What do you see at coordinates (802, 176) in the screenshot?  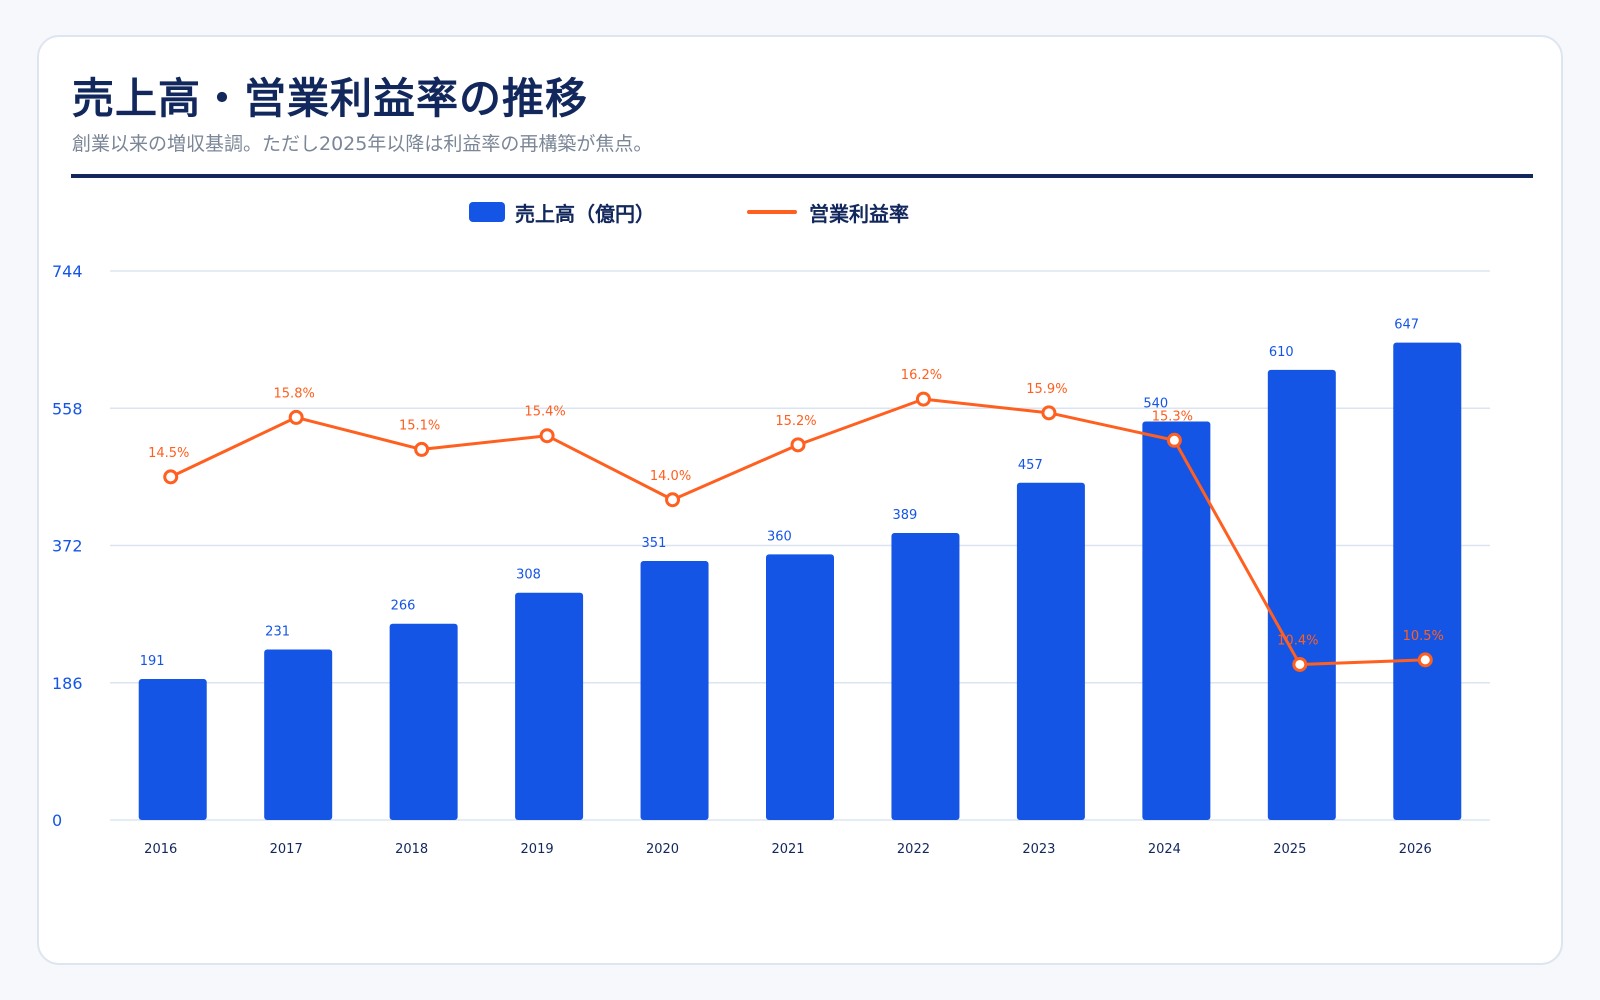 I see `title-divider` at bounding box center [802, 176].